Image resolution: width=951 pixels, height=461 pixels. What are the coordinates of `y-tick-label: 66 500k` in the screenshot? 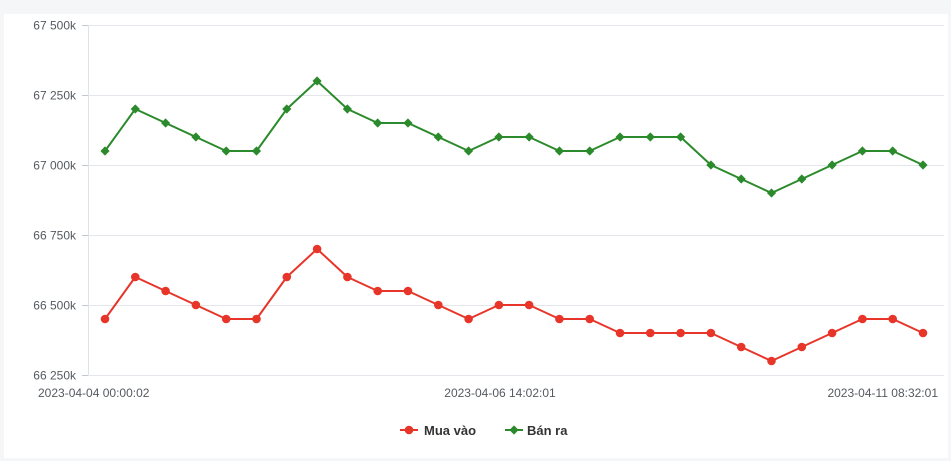 It's located at (55, 306).